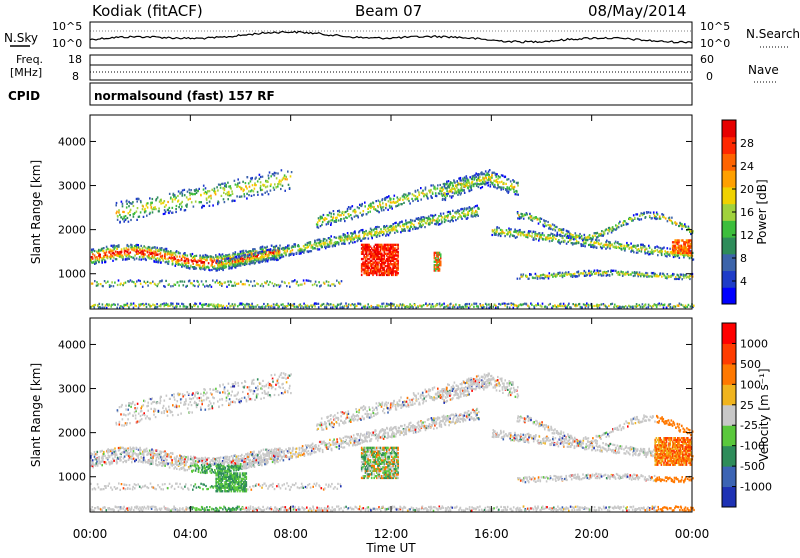  What do you see at coordinates (190, 534) in the screenshot?
I see `x-tick-label: 04:00` at bounding box center [190, 534].